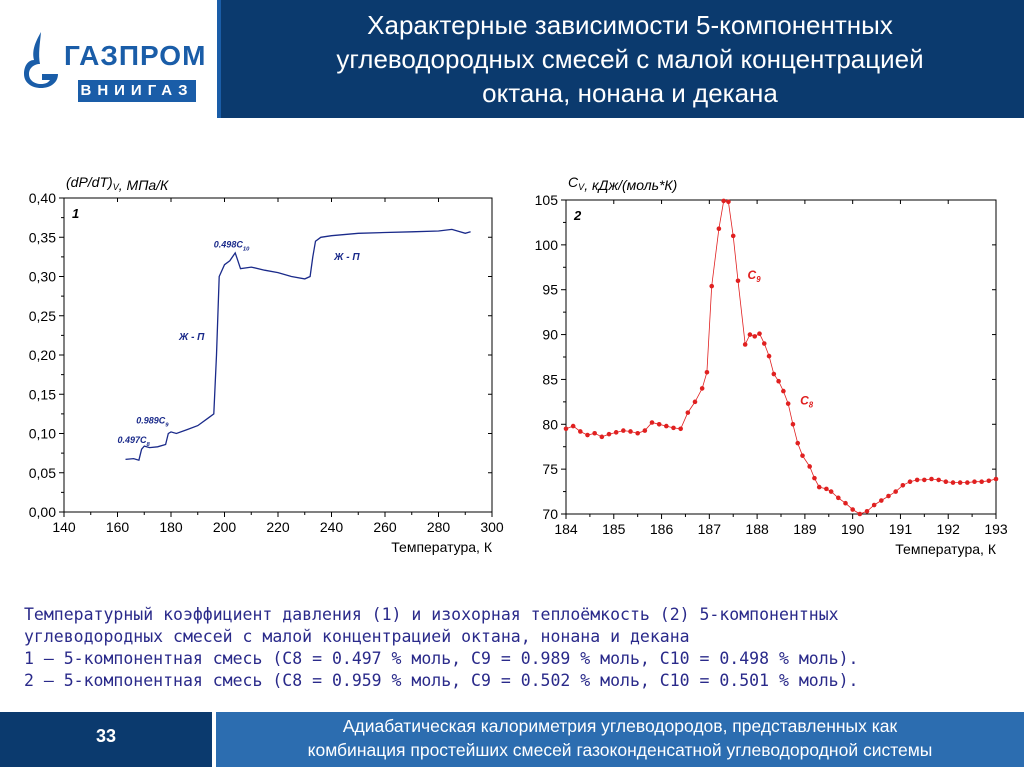 The image size is (1024, 767). I want to click on x-tick-label: 186, so click(662, 529).